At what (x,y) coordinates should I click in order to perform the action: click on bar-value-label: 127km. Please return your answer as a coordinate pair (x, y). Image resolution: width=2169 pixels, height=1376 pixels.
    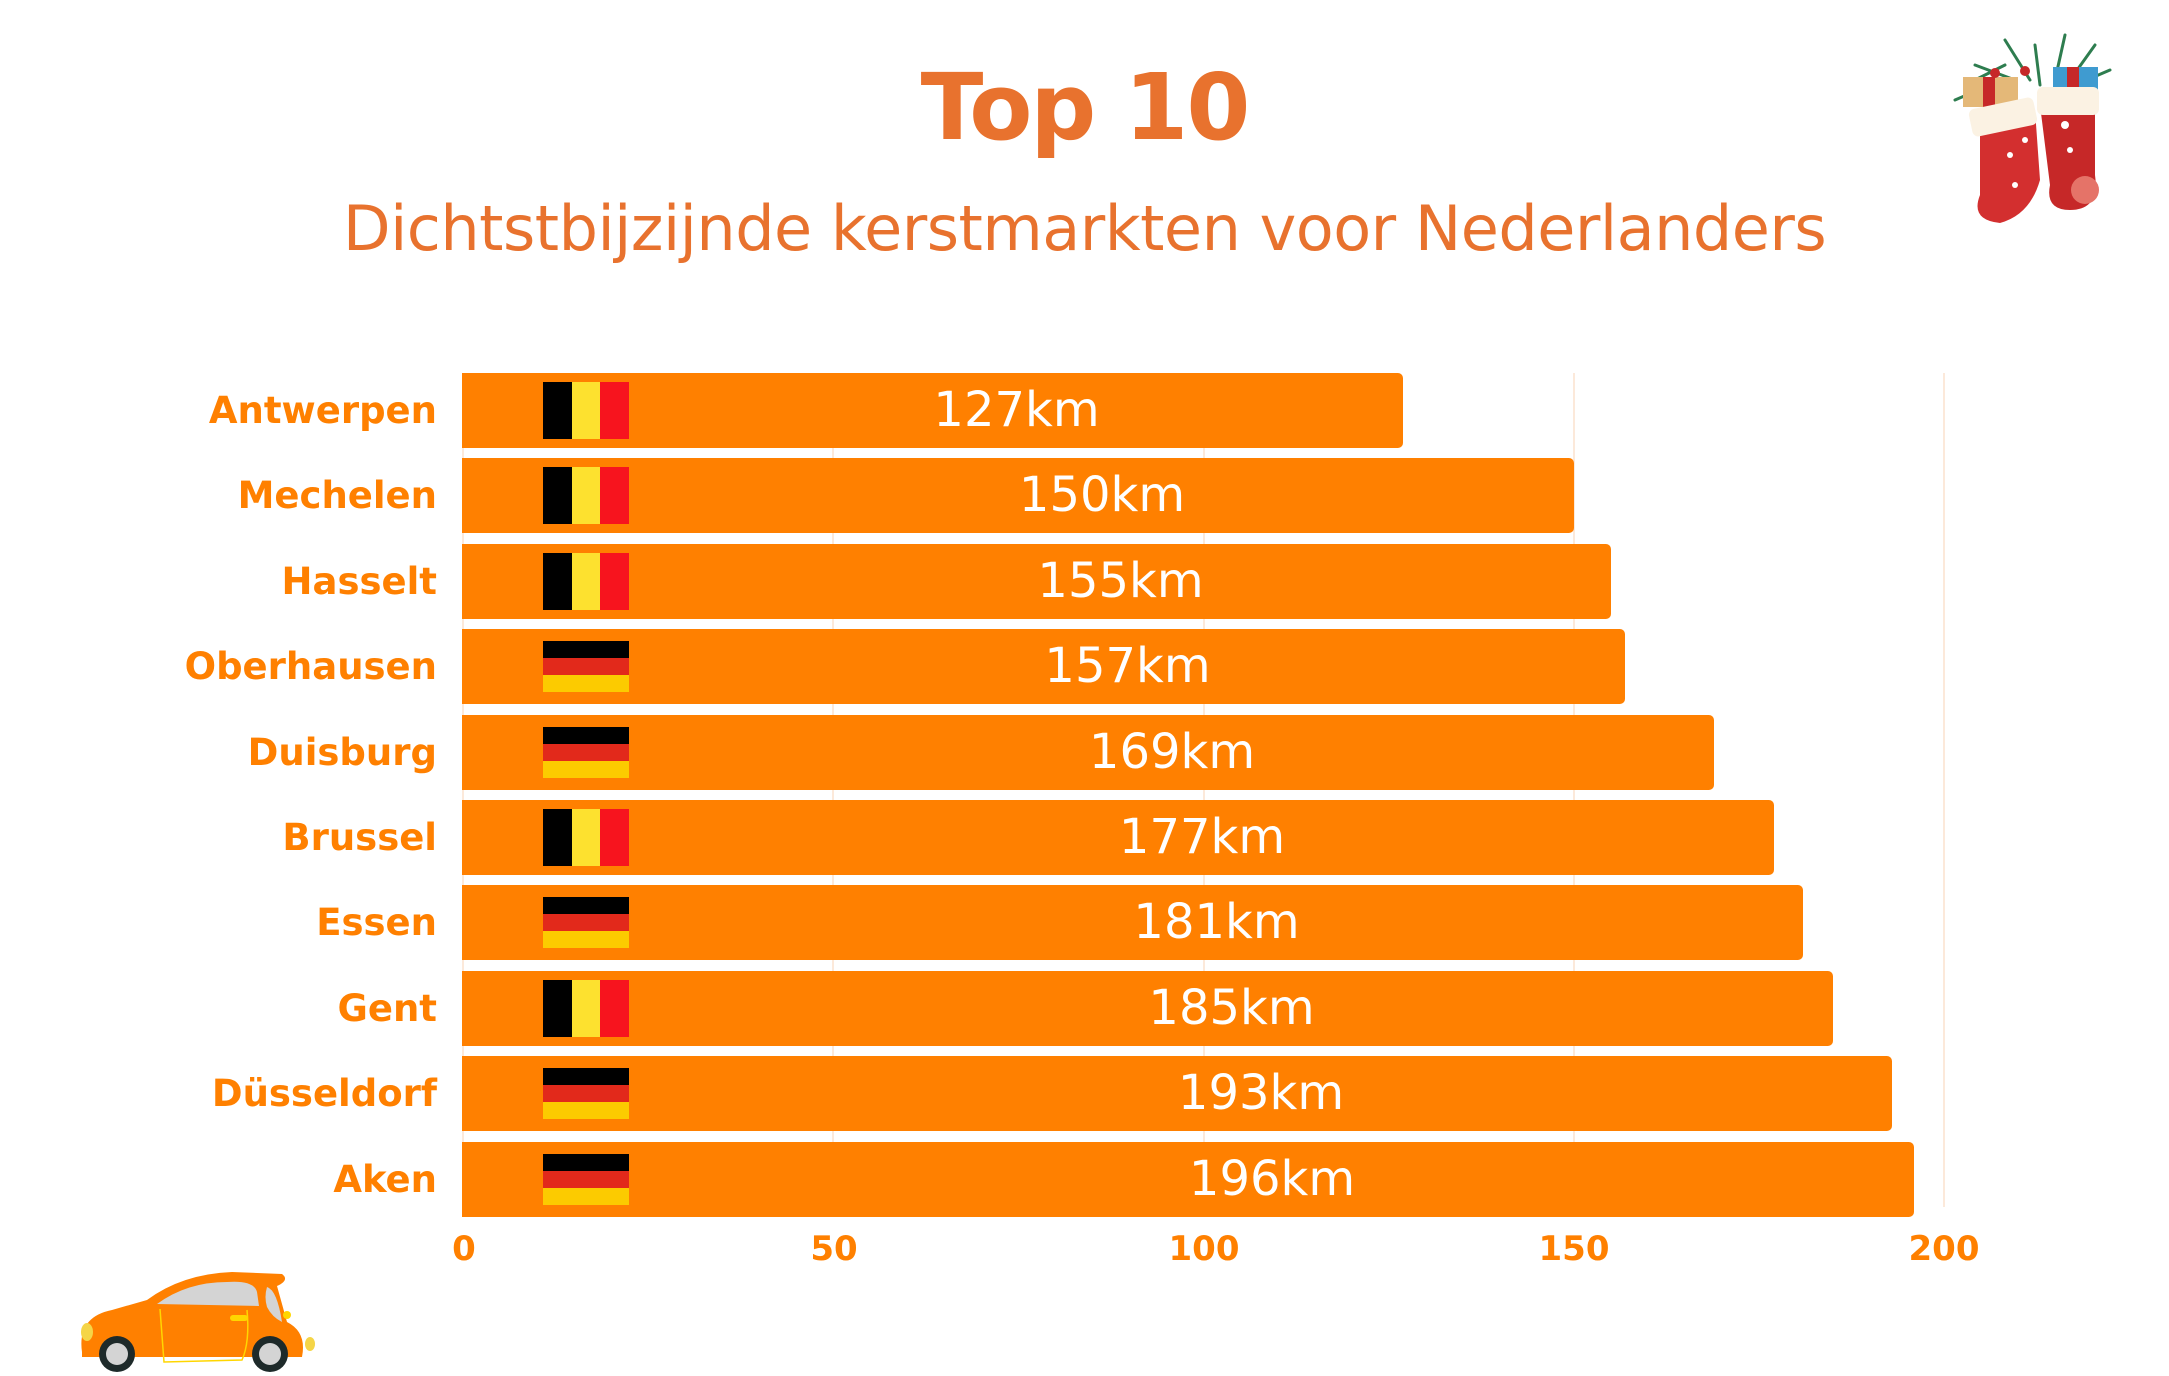
    Looking at the image, I should click on (1016, 410).